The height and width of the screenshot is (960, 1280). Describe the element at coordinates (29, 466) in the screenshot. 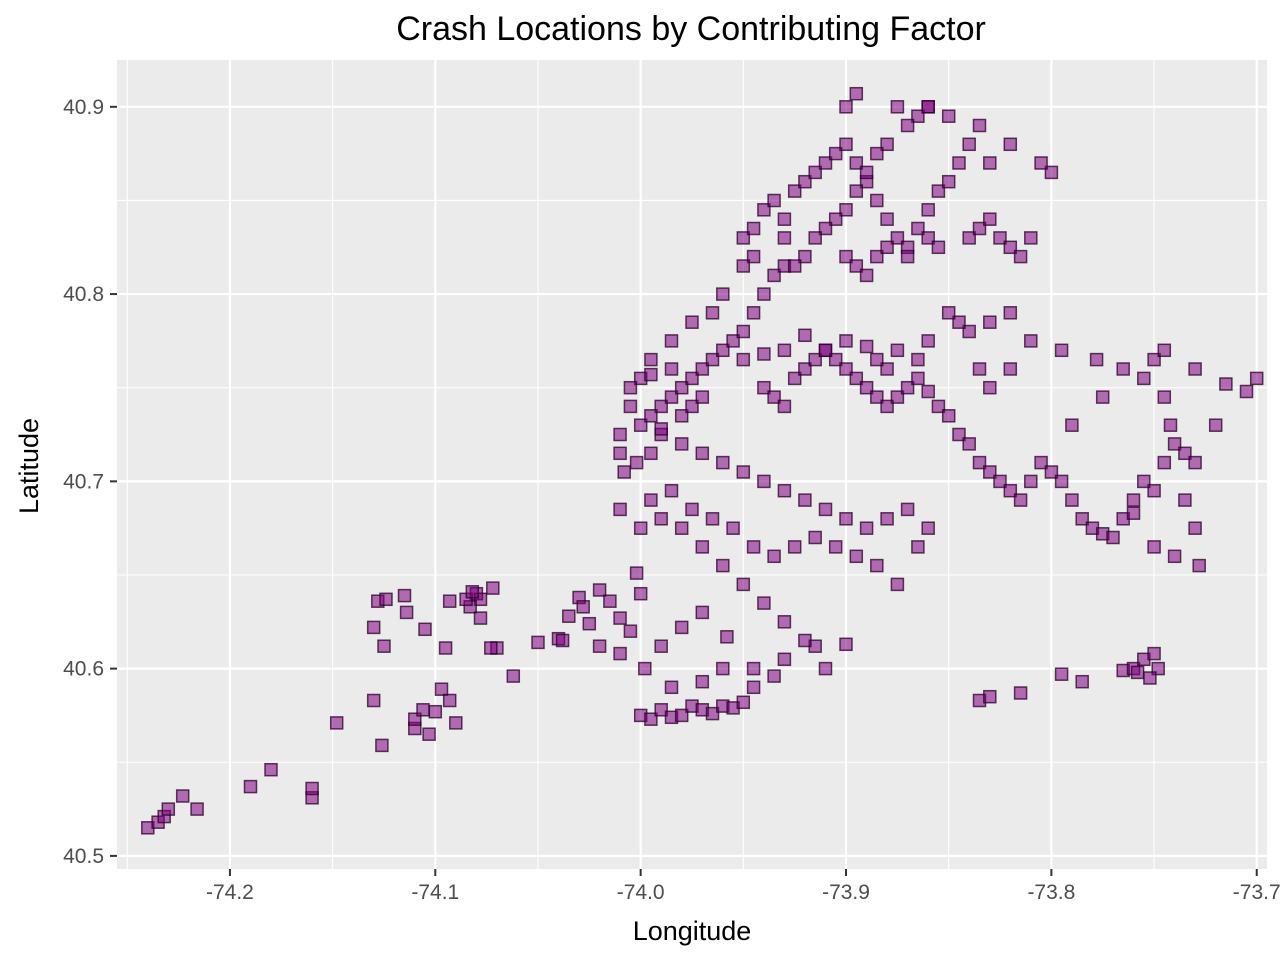

I see `y-axis-title: Latitude` at that location.